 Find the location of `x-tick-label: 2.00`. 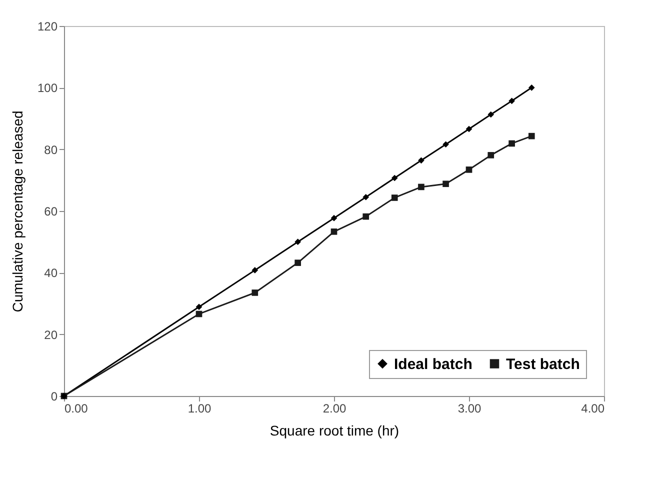

x-tick-label: 2.00 is located at coordinates (334, 409).